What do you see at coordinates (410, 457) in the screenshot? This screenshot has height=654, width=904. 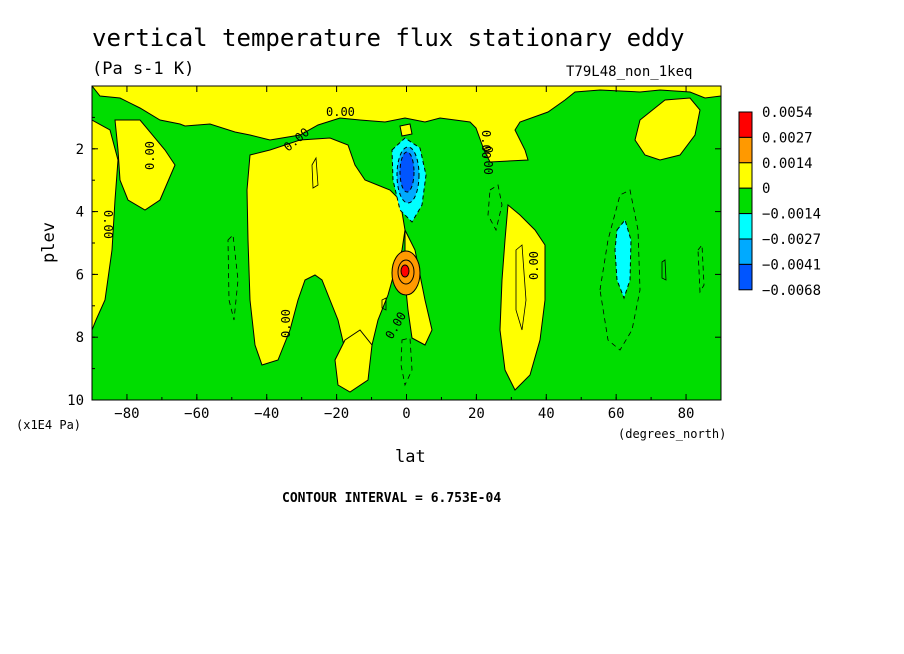 I see `x-axis-label: lat` at bounding box center [410, 457].